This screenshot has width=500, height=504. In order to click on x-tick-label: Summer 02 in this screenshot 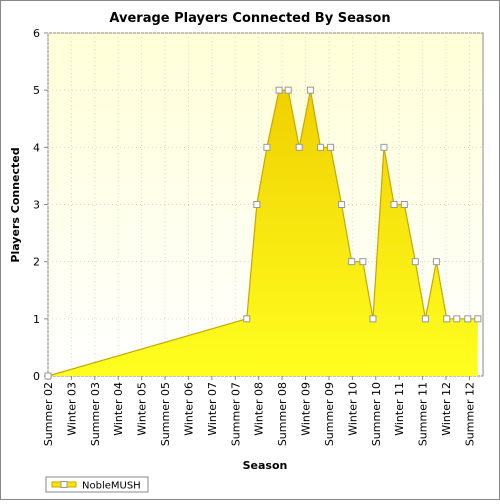, I will do `click(48, 414)`.